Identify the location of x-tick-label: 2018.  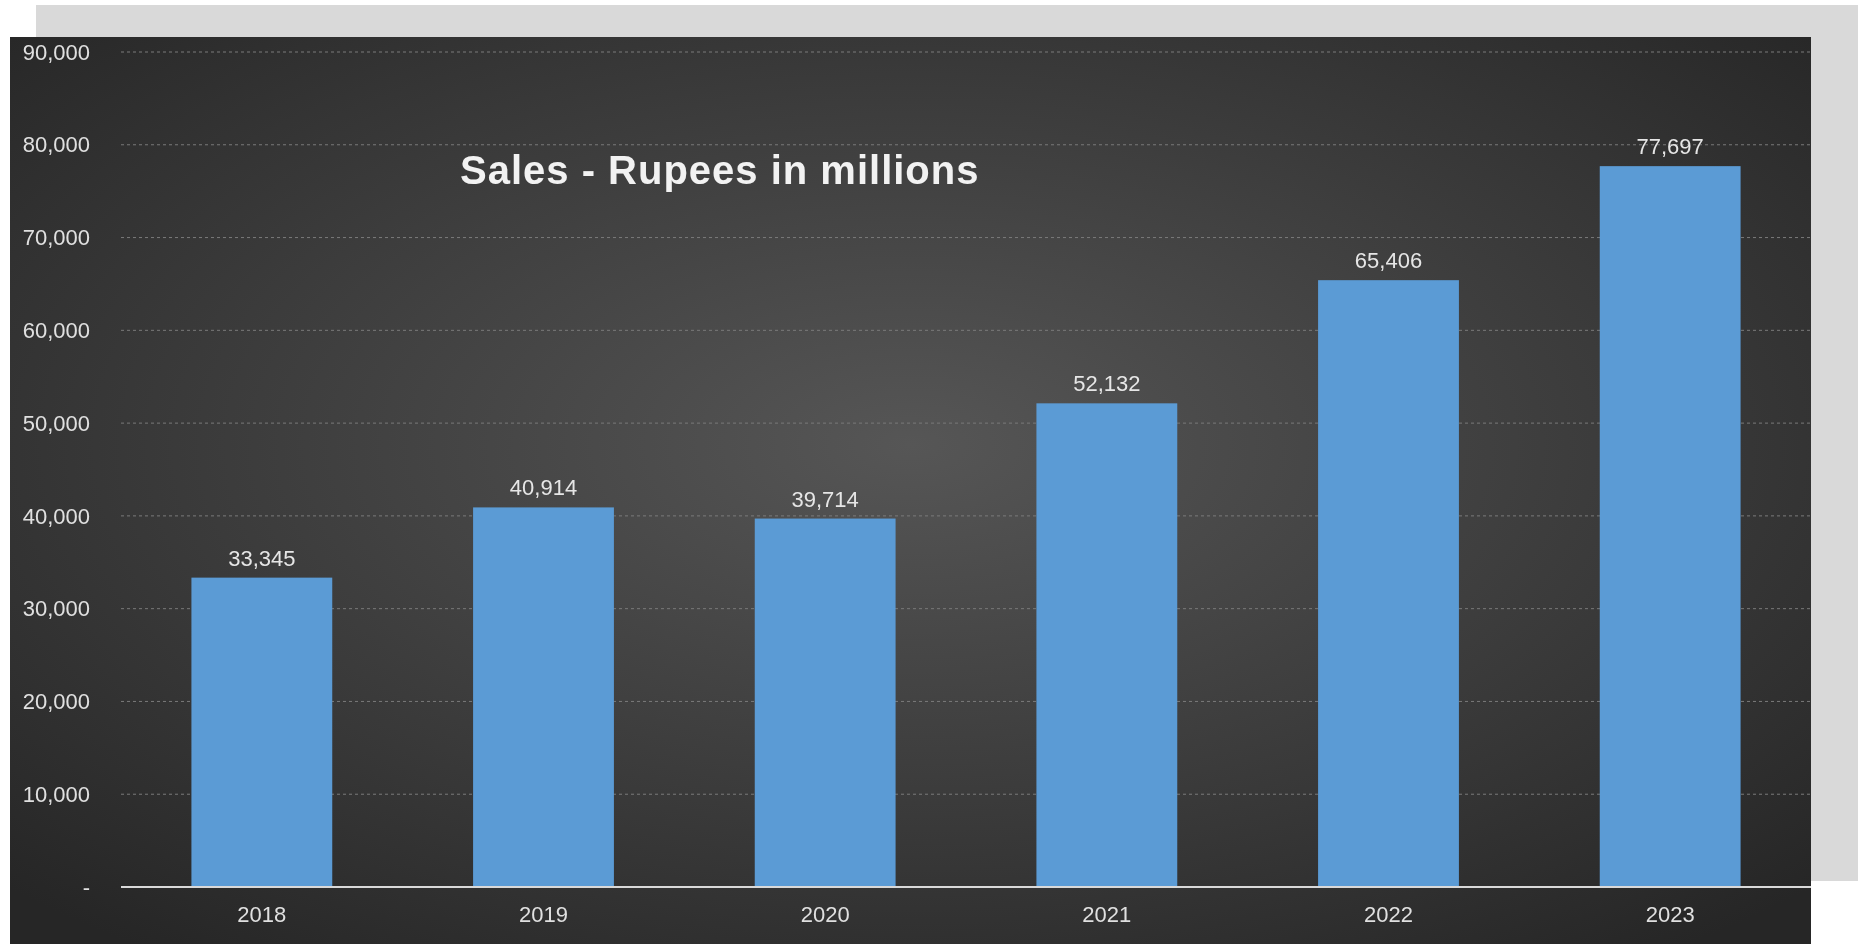
(262, 914).